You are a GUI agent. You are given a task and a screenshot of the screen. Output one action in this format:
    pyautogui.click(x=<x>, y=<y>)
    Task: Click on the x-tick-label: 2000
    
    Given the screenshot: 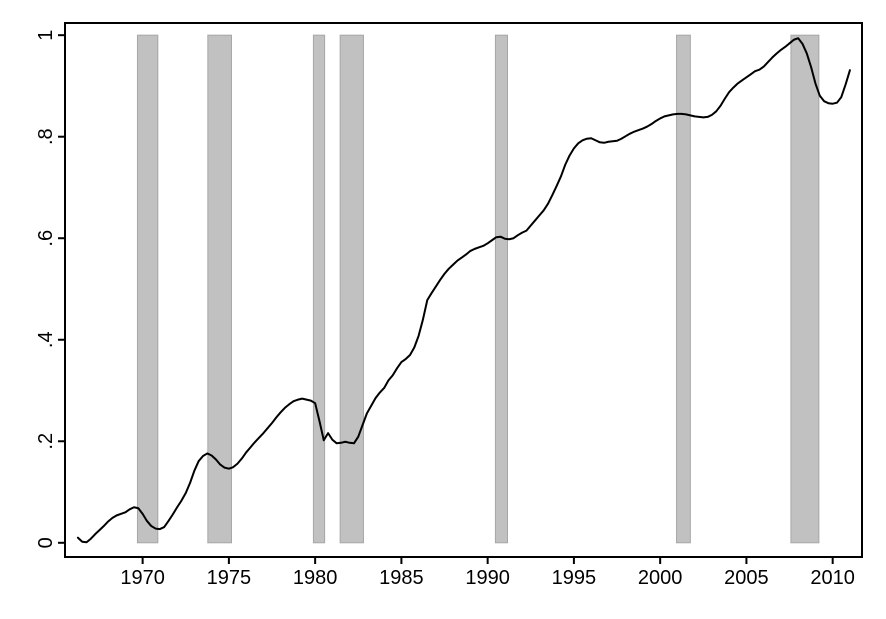 What is the action you would take?
    pyautogui.click(x=660, y=578)
    